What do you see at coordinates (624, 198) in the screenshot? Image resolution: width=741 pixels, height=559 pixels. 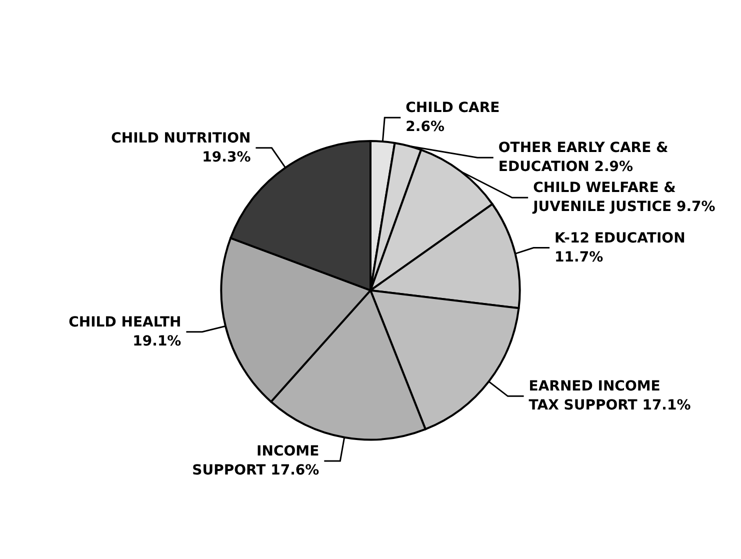 I see `slice-label: CHILD WELFARE & JUVENILE JUSTICE 9.7%` at bounding box center [624, 198].